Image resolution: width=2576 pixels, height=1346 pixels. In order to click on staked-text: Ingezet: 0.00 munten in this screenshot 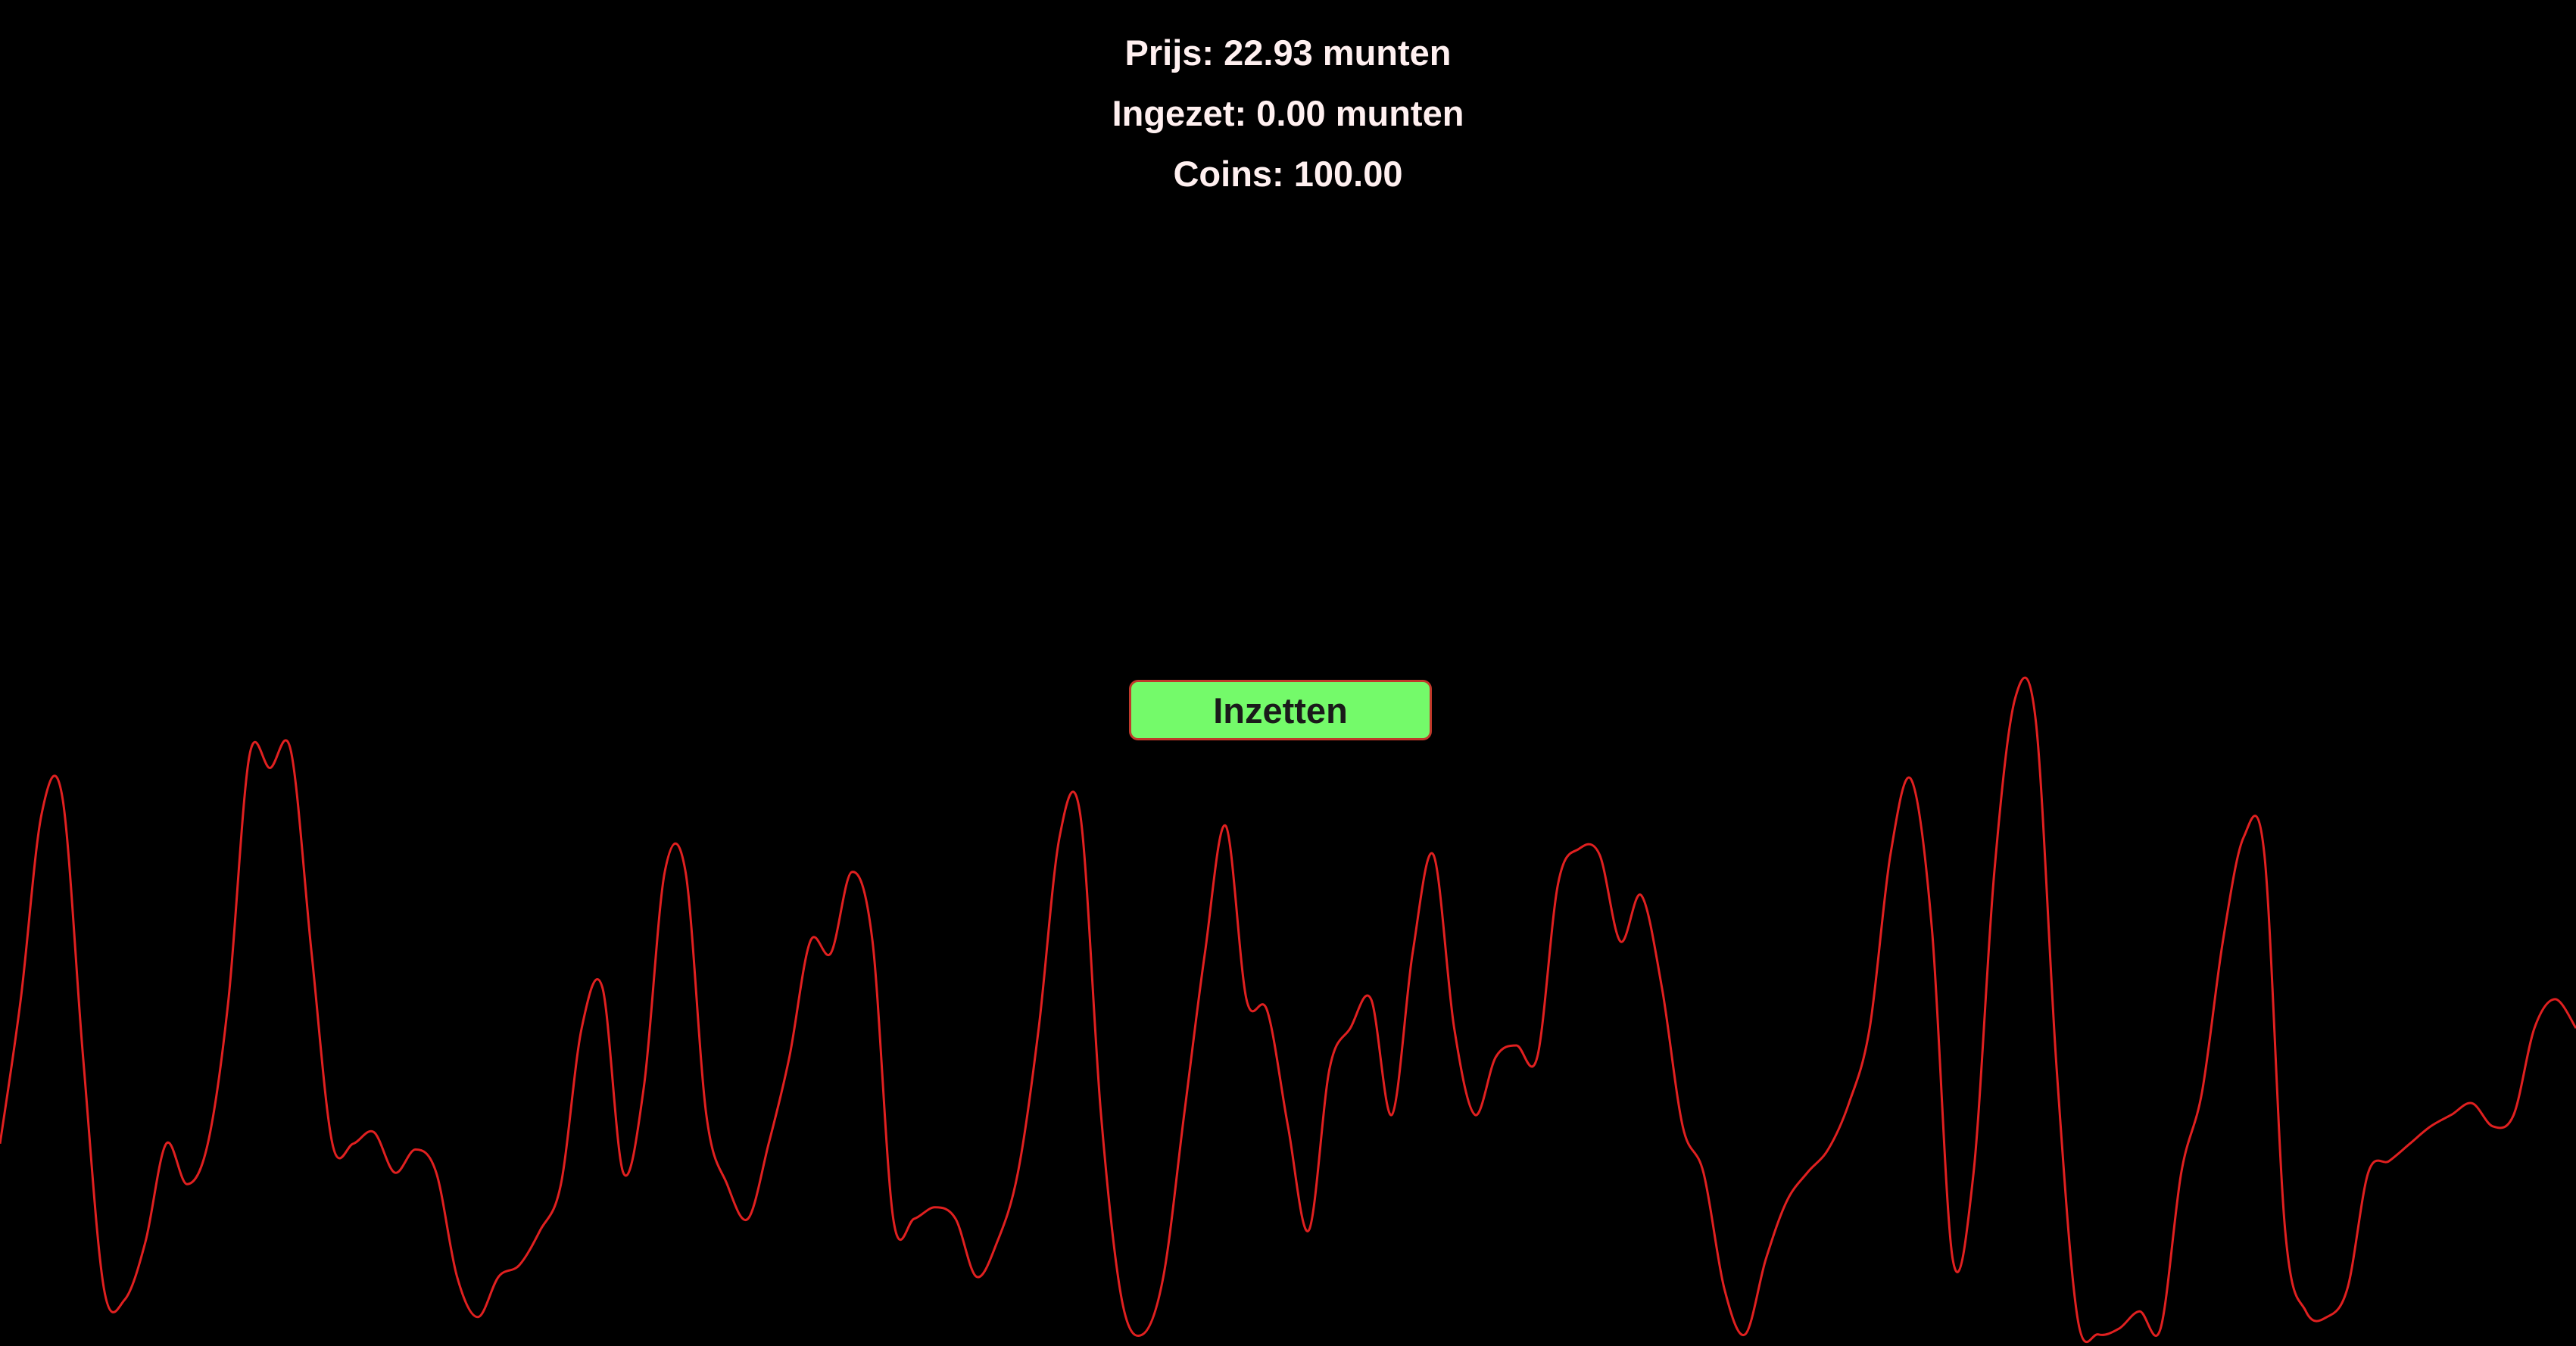, I will do `click(1288, 113)`.